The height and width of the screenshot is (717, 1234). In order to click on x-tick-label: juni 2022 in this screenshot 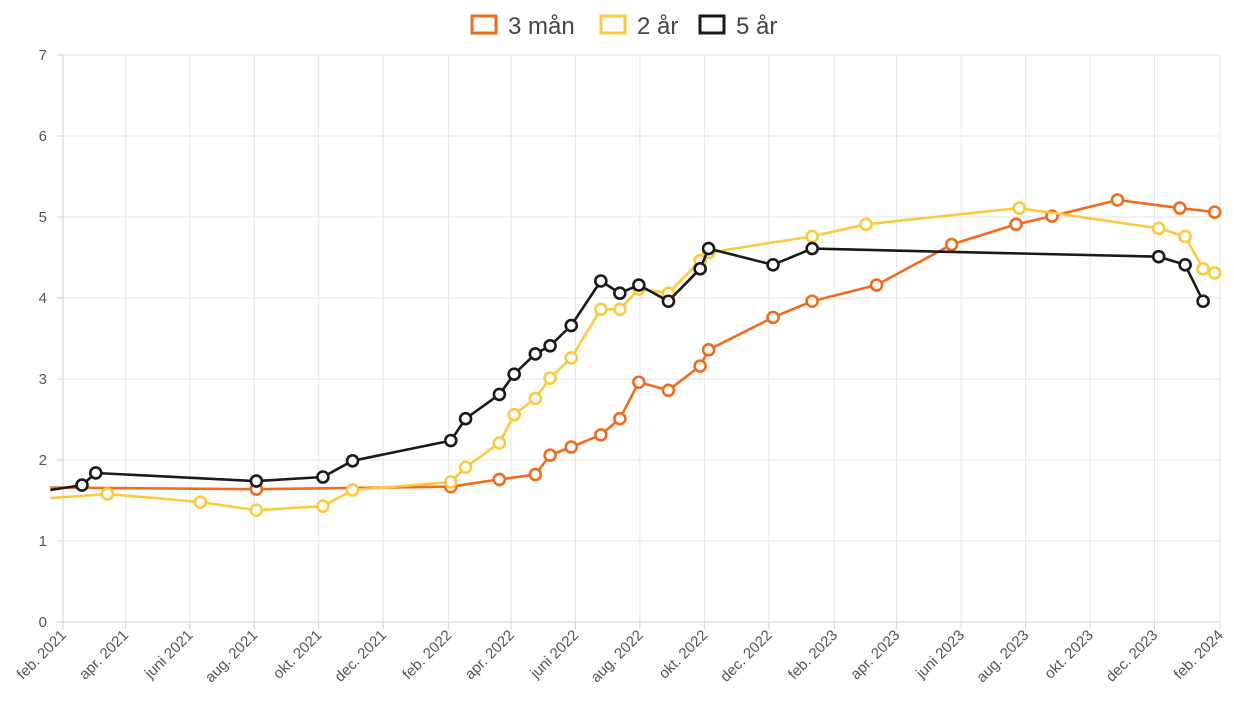, I will do `click(555, 655)`.